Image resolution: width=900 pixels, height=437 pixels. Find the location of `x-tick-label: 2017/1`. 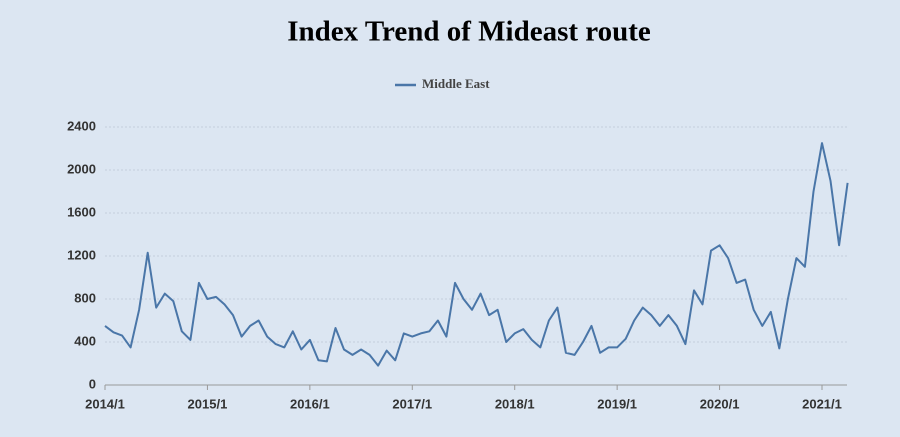

x-tick-label: 2017/1 is located at coordinates (412, 403).